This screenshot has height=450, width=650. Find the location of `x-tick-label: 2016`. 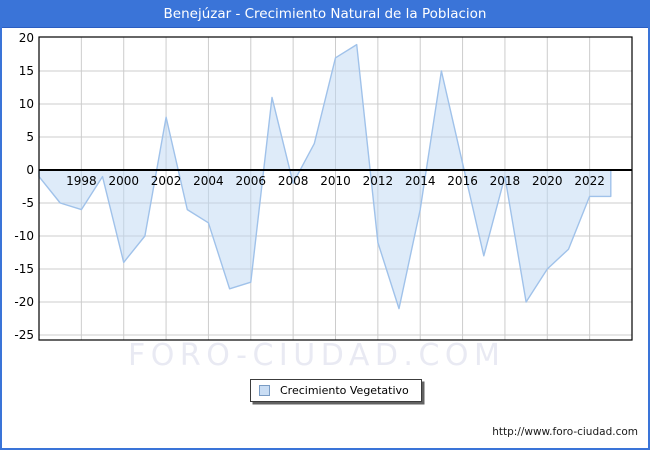

x-tick-label: 2016 is located at coordinates (462, 181).